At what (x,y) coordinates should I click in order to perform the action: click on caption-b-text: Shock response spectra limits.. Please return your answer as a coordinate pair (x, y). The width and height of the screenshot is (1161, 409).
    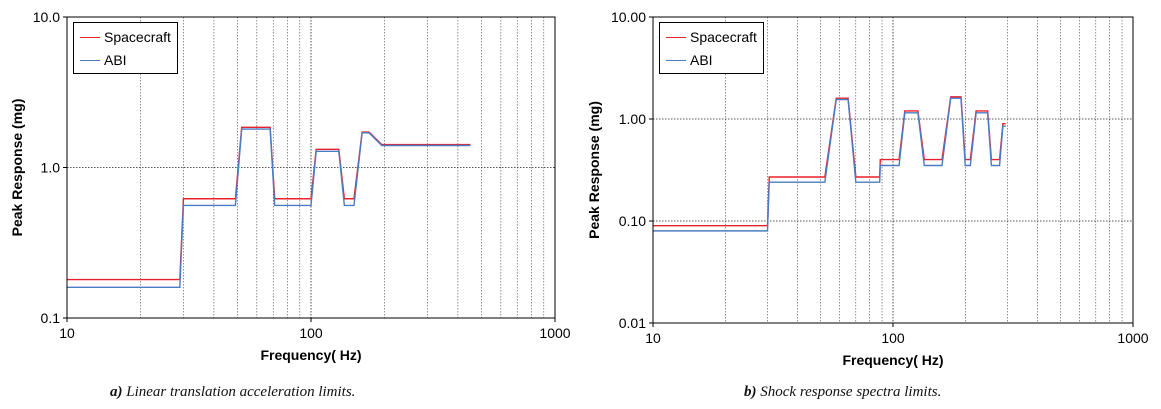
    Looking at the image, I should click on (851, 392).